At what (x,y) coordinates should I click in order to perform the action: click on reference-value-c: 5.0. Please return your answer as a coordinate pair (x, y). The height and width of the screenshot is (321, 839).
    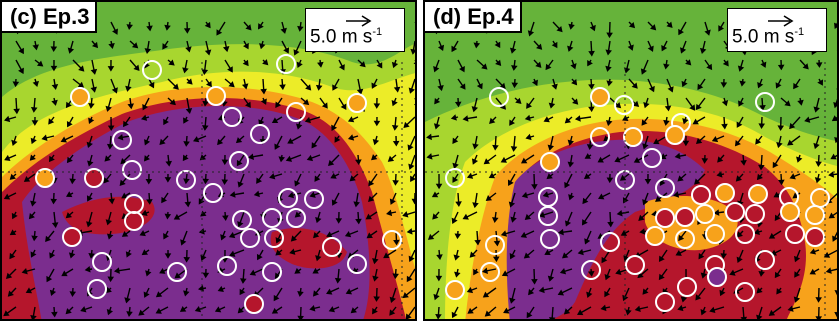
    Looking at the image, I should click on (323, 36).